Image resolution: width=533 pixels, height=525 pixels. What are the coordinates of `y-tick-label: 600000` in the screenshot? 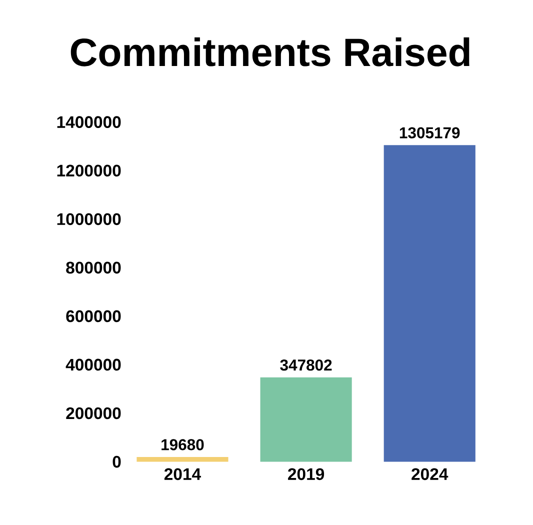 It's located at (93, 316).